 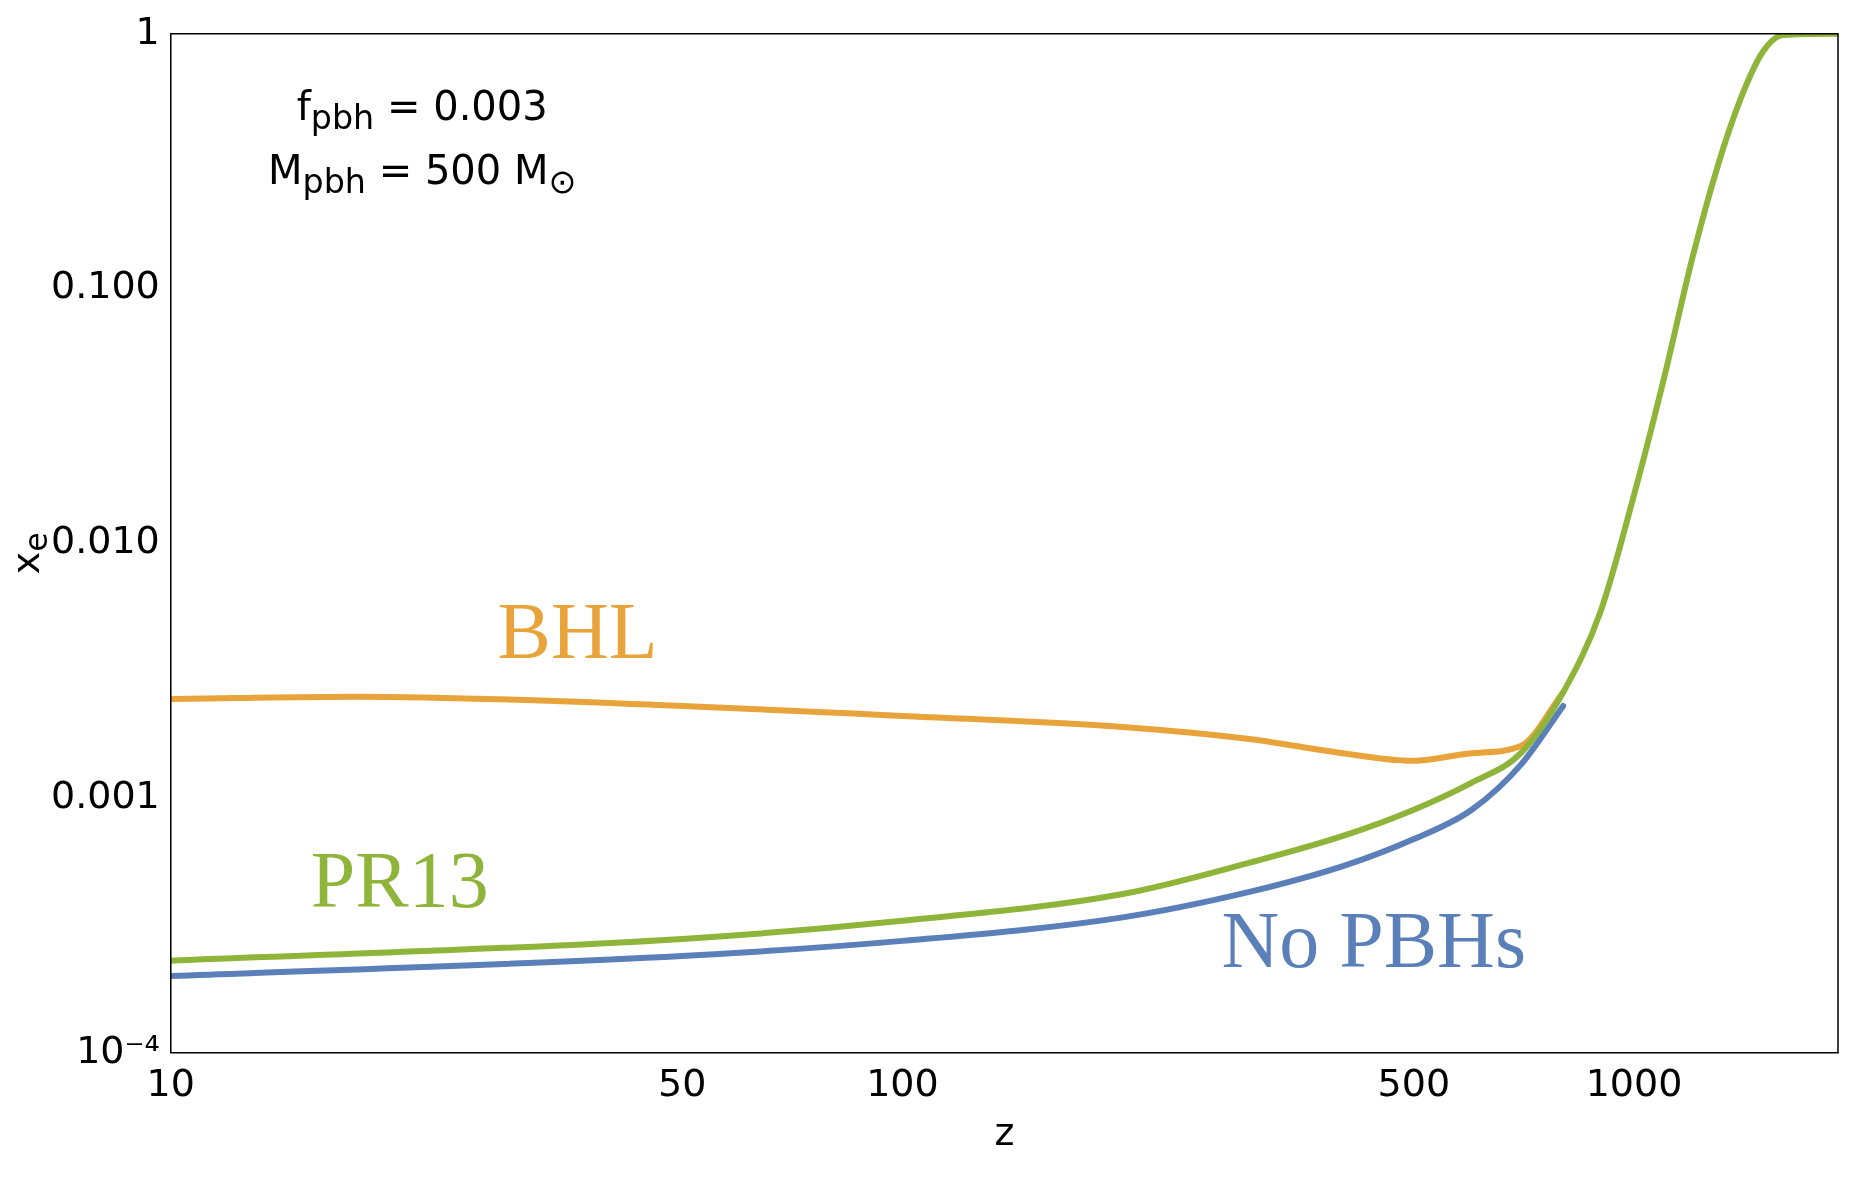 What do you see at coordinates (682, 1083) in the screenshot?
I see `x-tick-label: 50` at bounding box center [682, 1083].